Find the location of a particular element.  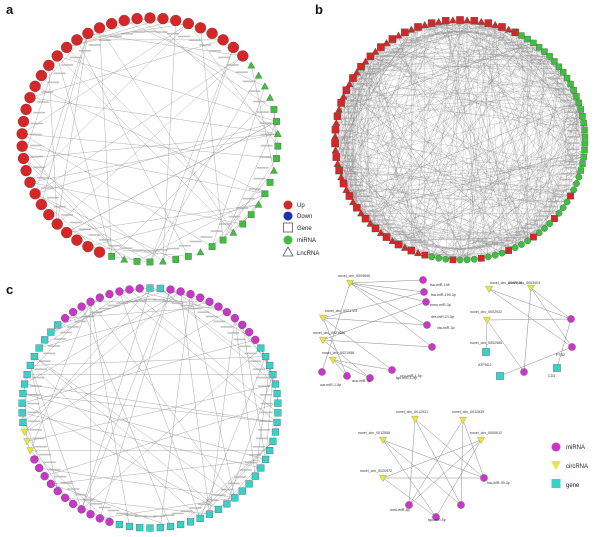

panel-c-sub1-node is located at coordinates (423, 280).